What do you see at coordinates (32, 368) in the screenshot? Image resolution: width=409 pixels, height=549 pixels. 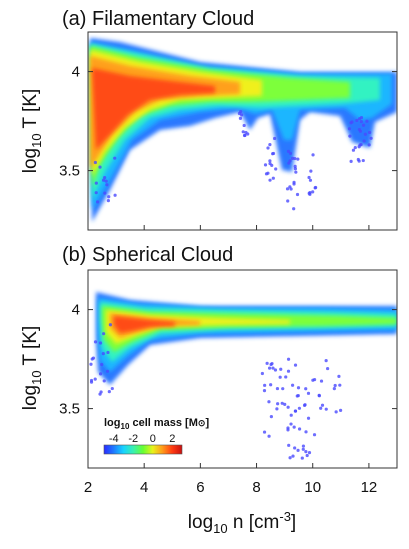 I see `panel-b-ylabel: log10 T [K]` at bounding box center [32, 368].